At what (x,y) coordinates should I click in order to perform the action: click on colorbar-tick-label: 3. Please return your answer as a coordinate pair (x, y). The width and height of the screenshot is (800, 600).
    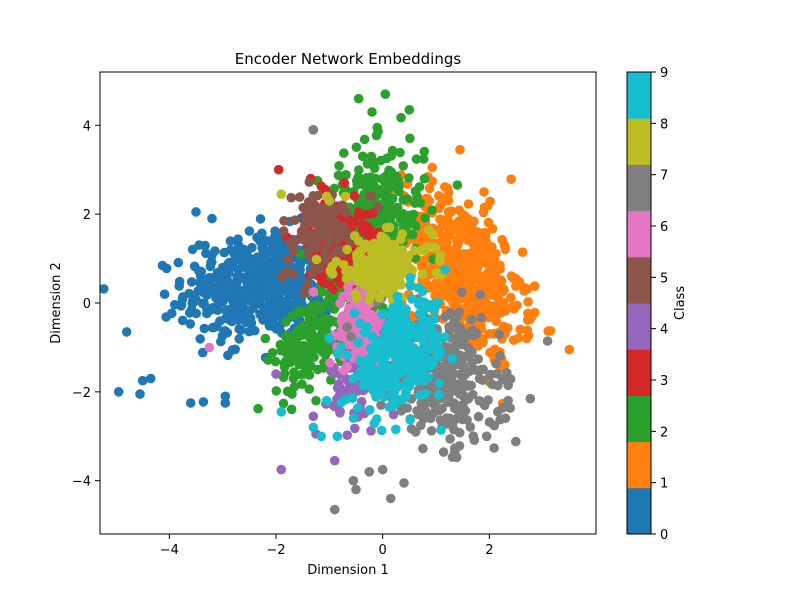
    Looking at the image, I should click on (664, 381).